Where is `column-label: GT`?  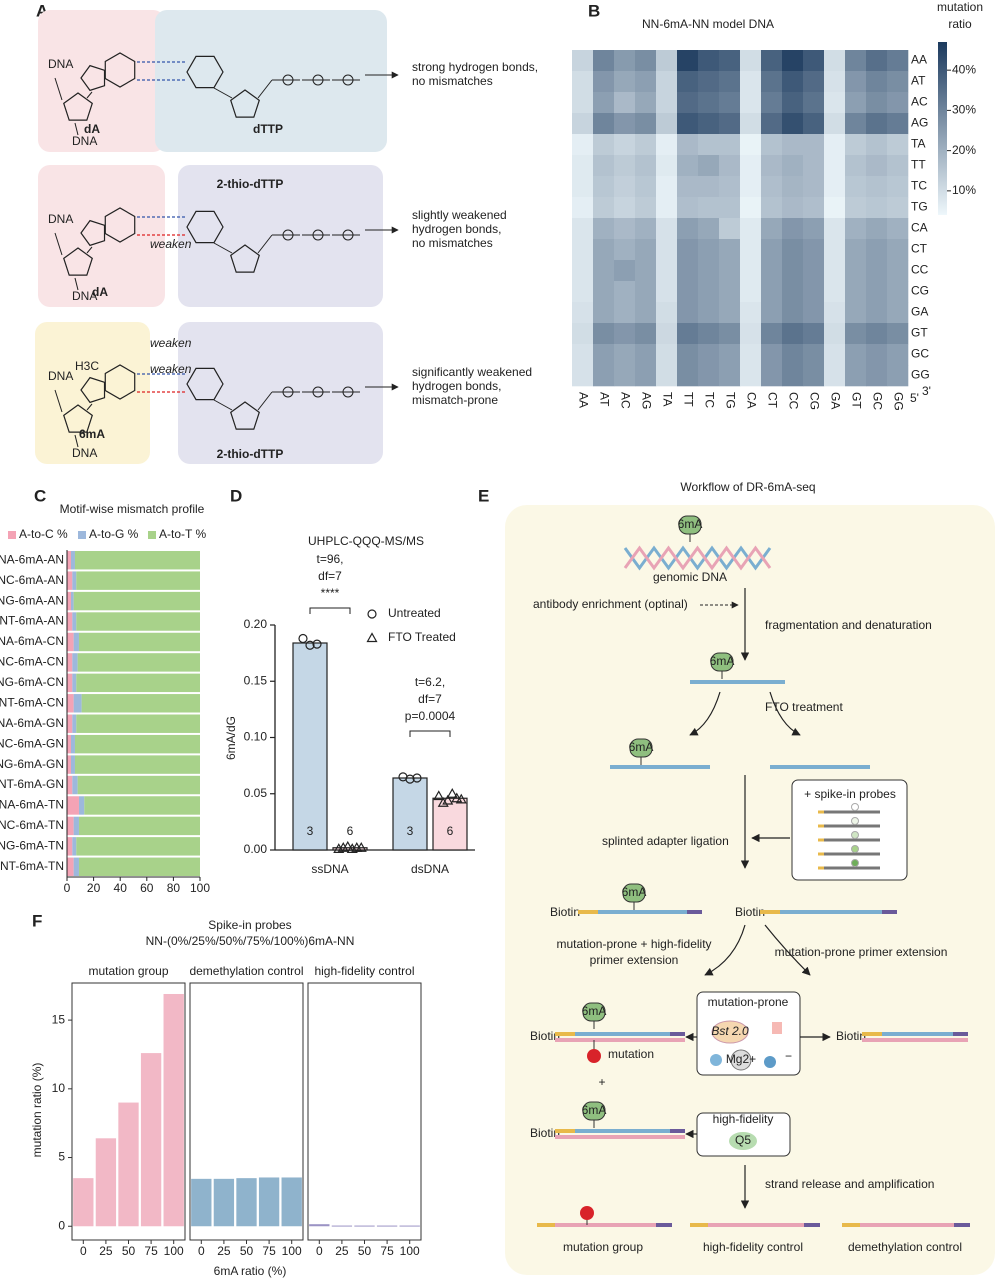 column-label: GT is located at coordinates (856, 400).